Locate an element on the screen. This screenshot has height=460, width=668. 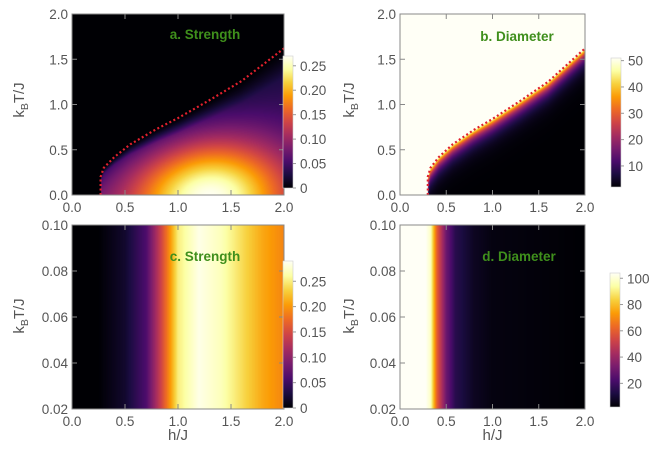
panel-title-c: c. Strength is located at coordinates (205, 256).